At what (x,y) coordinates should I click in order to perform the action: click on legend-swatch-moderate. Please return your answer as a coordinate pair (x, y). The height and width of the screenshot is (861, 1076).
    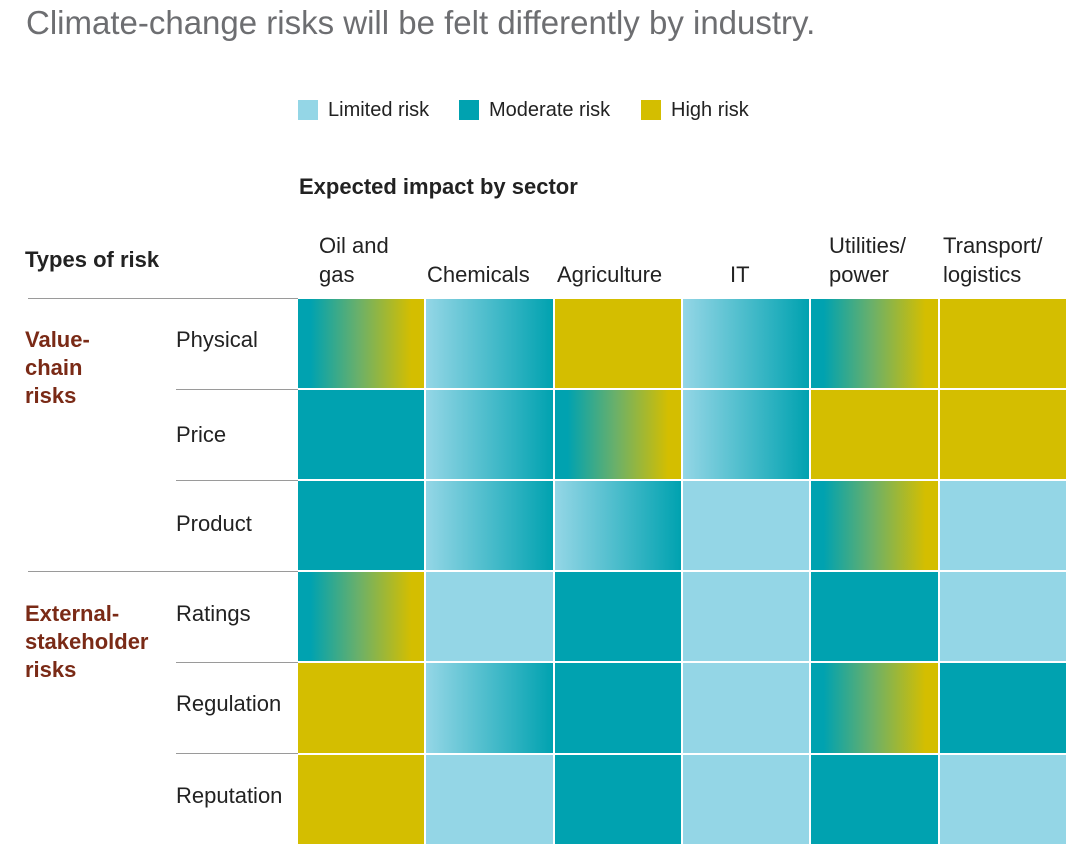
    Looking at the image, I should click on (469, 110).